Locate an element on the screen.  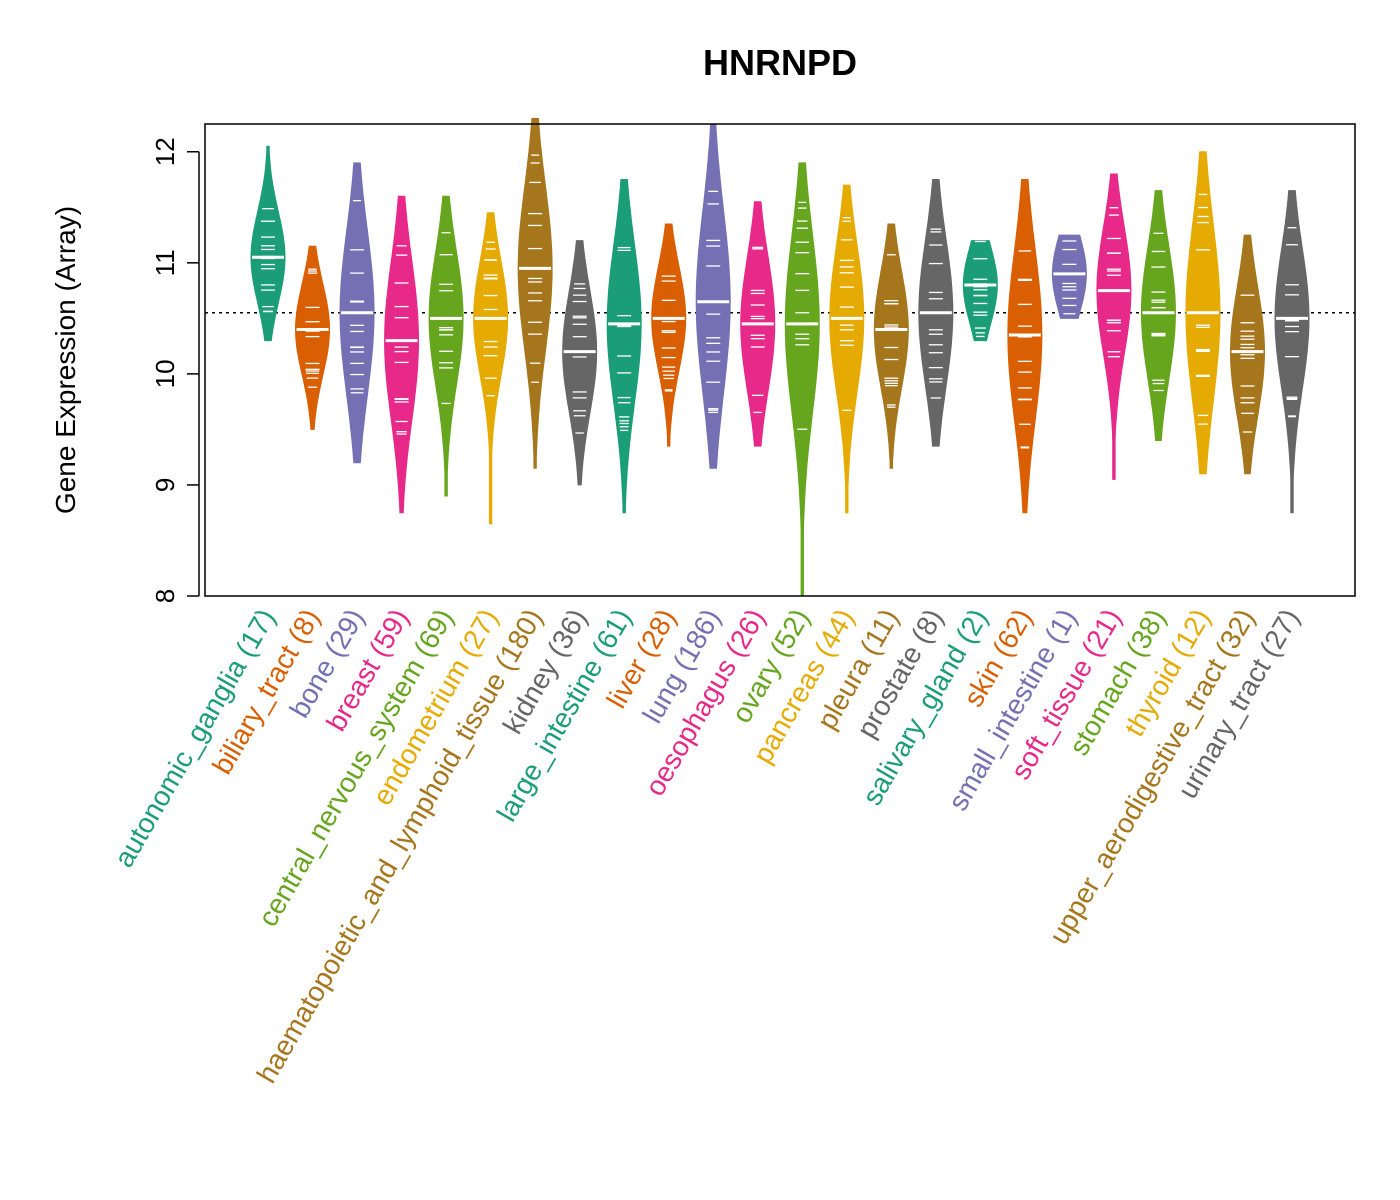
y-axis: 8 9 10 11 12 is located at coordinates (175, 370).